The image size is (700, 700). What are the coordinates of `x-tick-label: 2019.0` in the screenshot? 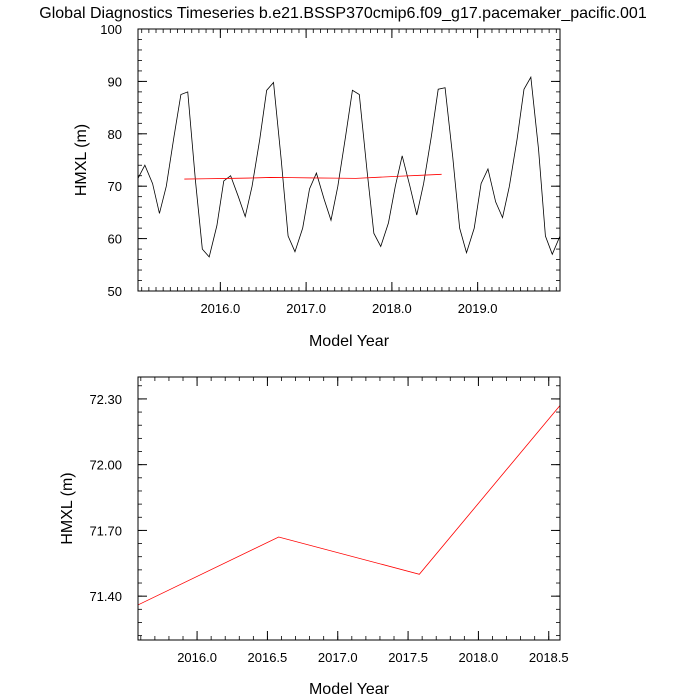 It's located at (478, 308).